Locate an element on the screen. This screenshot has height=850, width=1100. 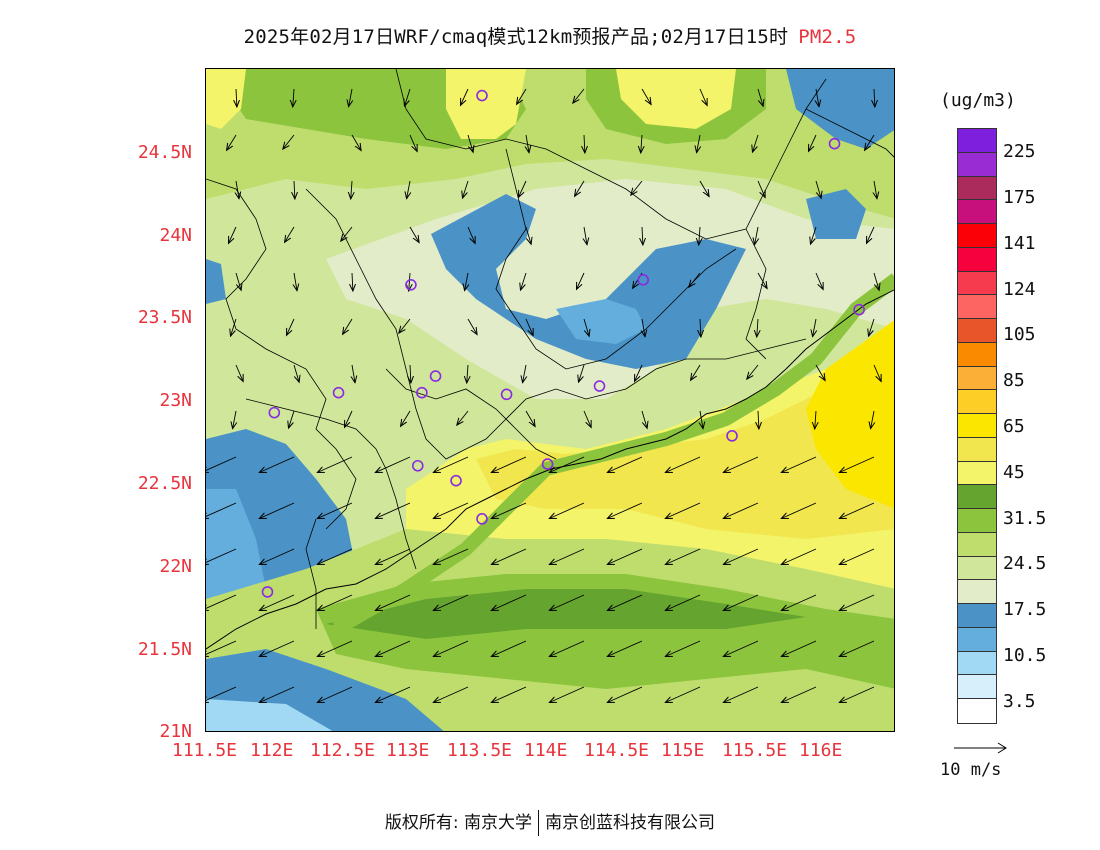
lon-label-113-5: 113.5E is located at coordinates (480, 750).